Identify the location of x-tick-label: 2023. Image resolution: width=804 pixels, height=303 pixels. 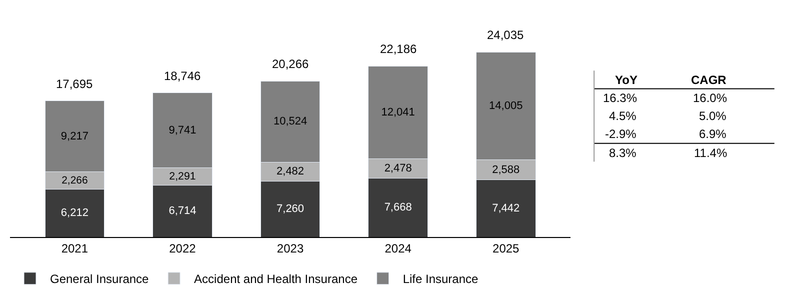
(290, 248).